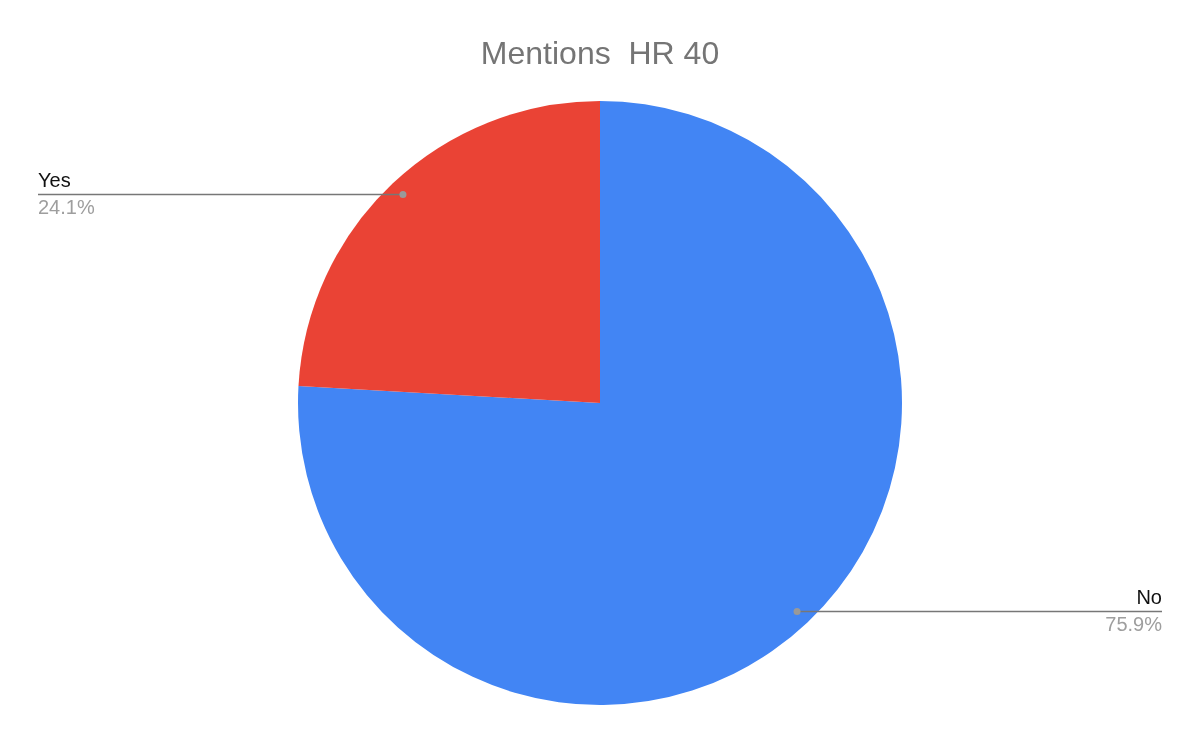 The width and height of the screenshot is (1200, 742). I want to click on slice-label: No, so click(1149, 597).